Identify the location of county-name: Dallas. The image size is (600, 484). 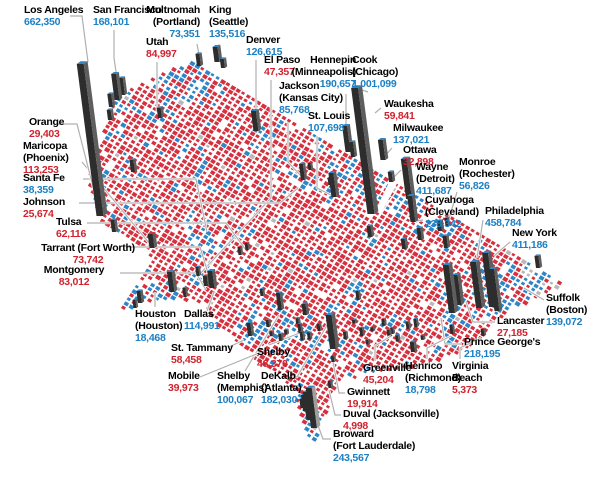
(199, 314).